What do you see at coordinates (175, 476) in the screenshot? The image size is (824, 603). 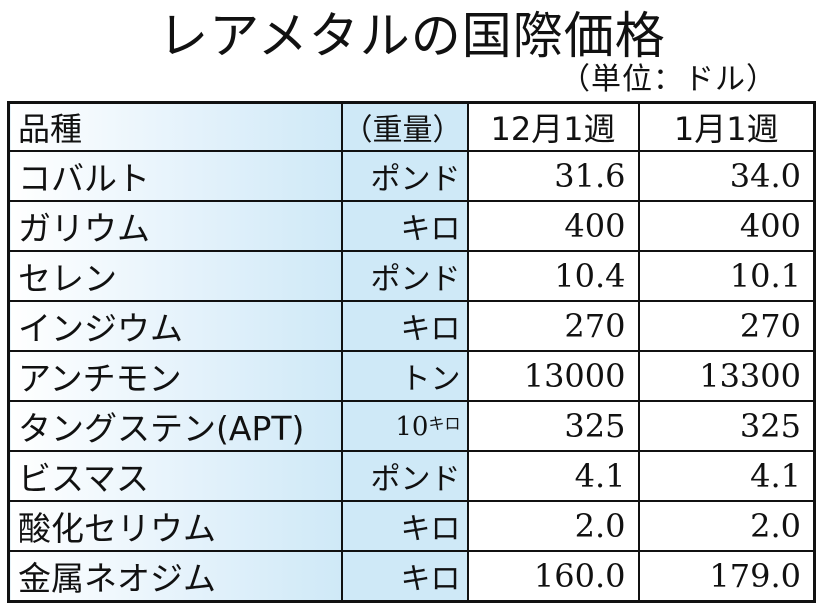 I see `metal-name: ビスマス` at bounding box center [175, 476].